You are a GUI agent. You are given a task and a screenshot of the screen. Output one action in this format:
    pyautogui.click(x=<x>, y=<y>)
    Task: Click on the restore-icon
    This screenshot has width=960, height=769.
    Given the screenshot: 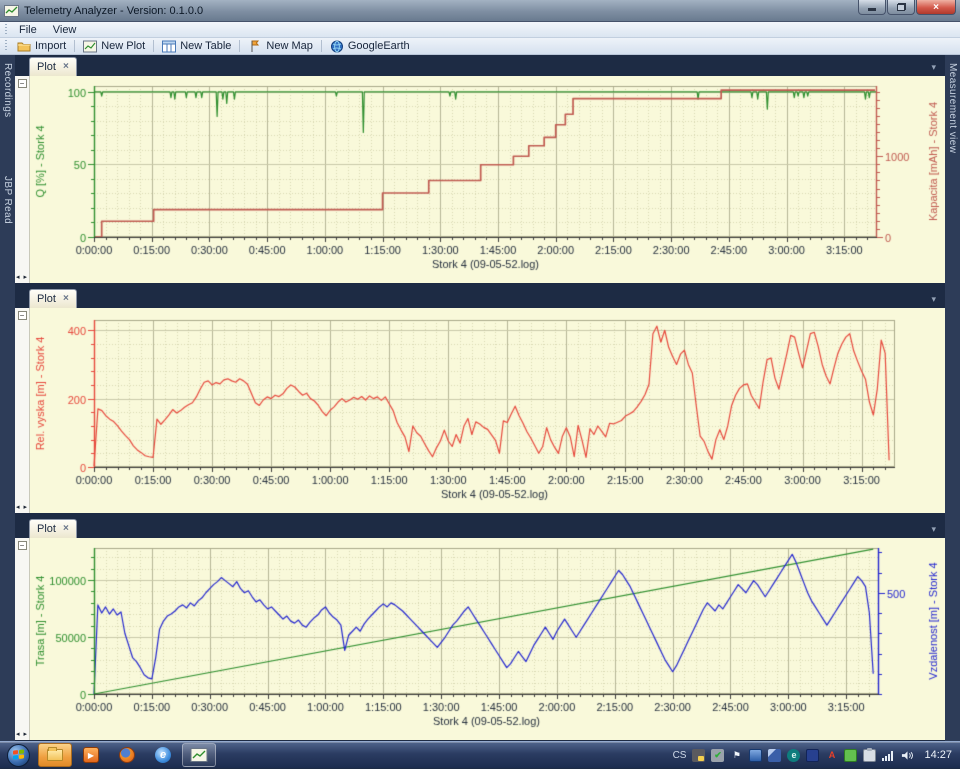 What is the action you would take?
    pyautogui.click(x=901, y=7)
    